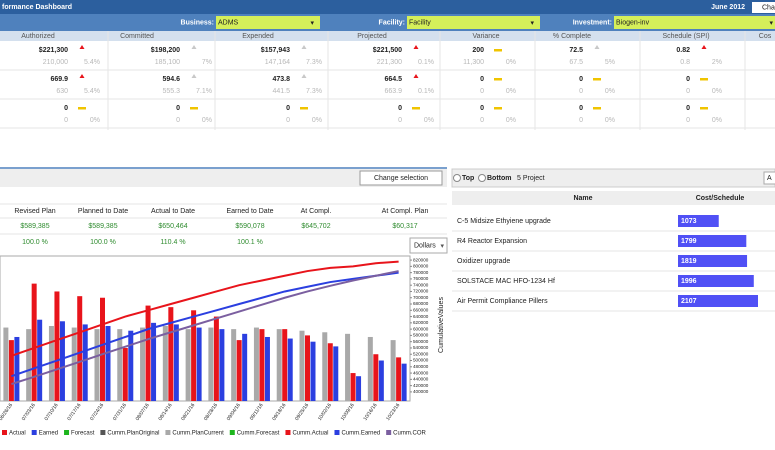 The width and height of the screenshot is (775, 450). Describe the element at coordinates (425, 245) in the screenshot. I see `unit-label: Dollars` at that location.